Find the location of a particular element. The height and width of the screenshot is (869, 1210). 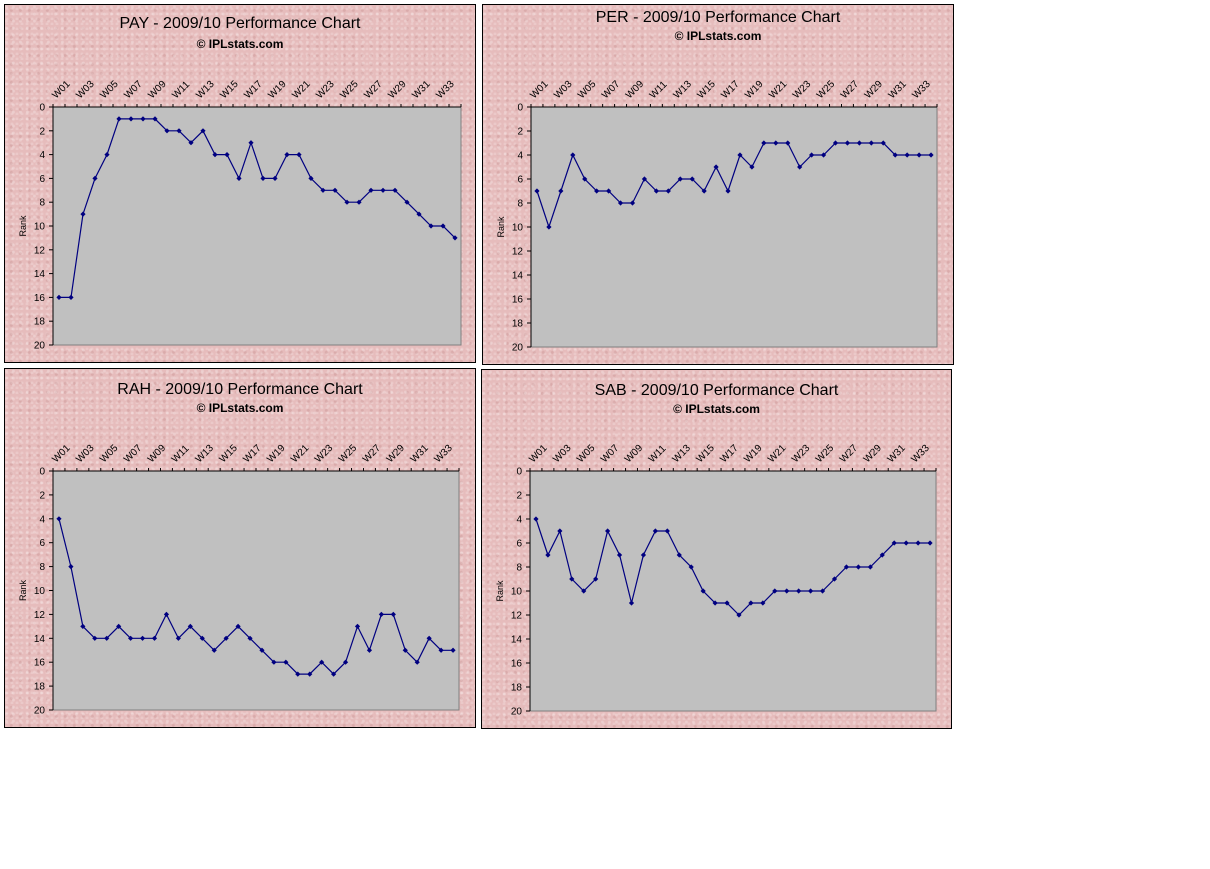

y-tick-label: 8 is located at coordinates (42, 203).